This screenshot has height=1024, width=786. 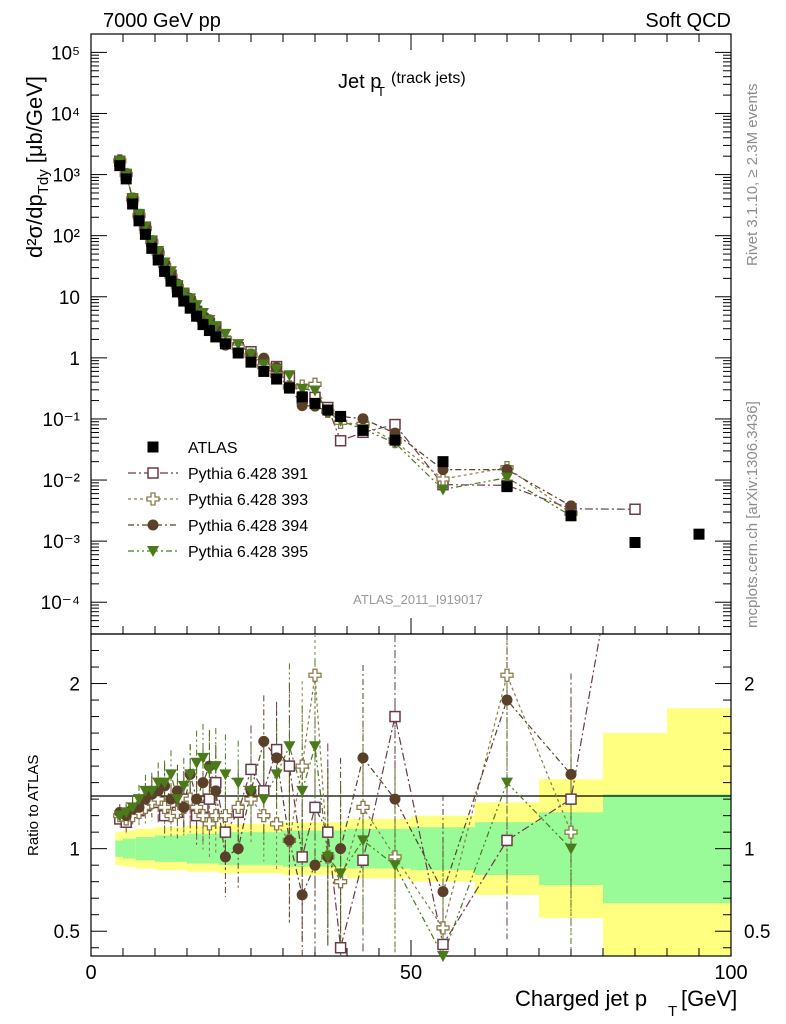 What do you see at coordinates (749, 850) in the screenshot?
I see `y-tick-label-ratio-right: 1` at bounding box center [749, 850].